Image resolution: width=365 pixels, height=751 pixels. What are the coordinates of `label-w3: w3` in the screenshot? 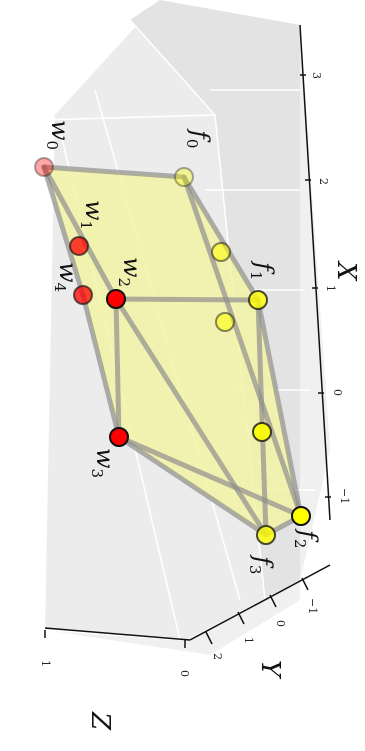 It's located at (103, 463).